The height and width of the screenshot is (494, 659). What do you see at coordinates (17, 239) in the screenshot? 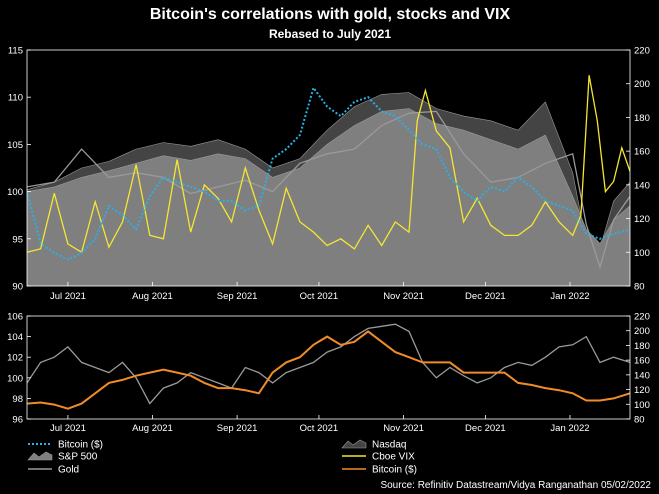
I see `top-ytick-left-label: 95` at bounding box center [17, 239].